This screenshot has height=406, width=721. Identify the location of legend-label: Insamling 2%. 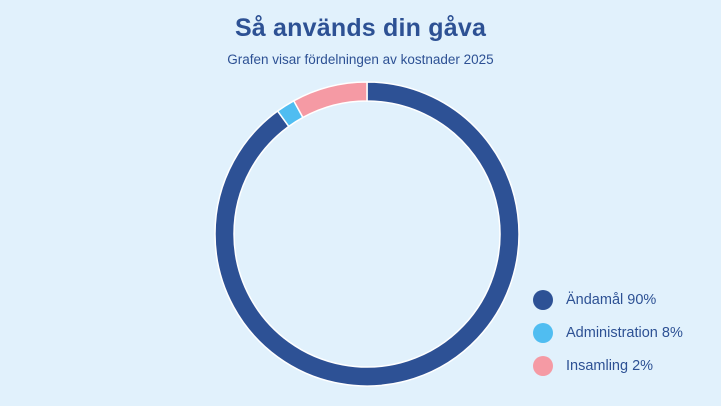
(610, 366).